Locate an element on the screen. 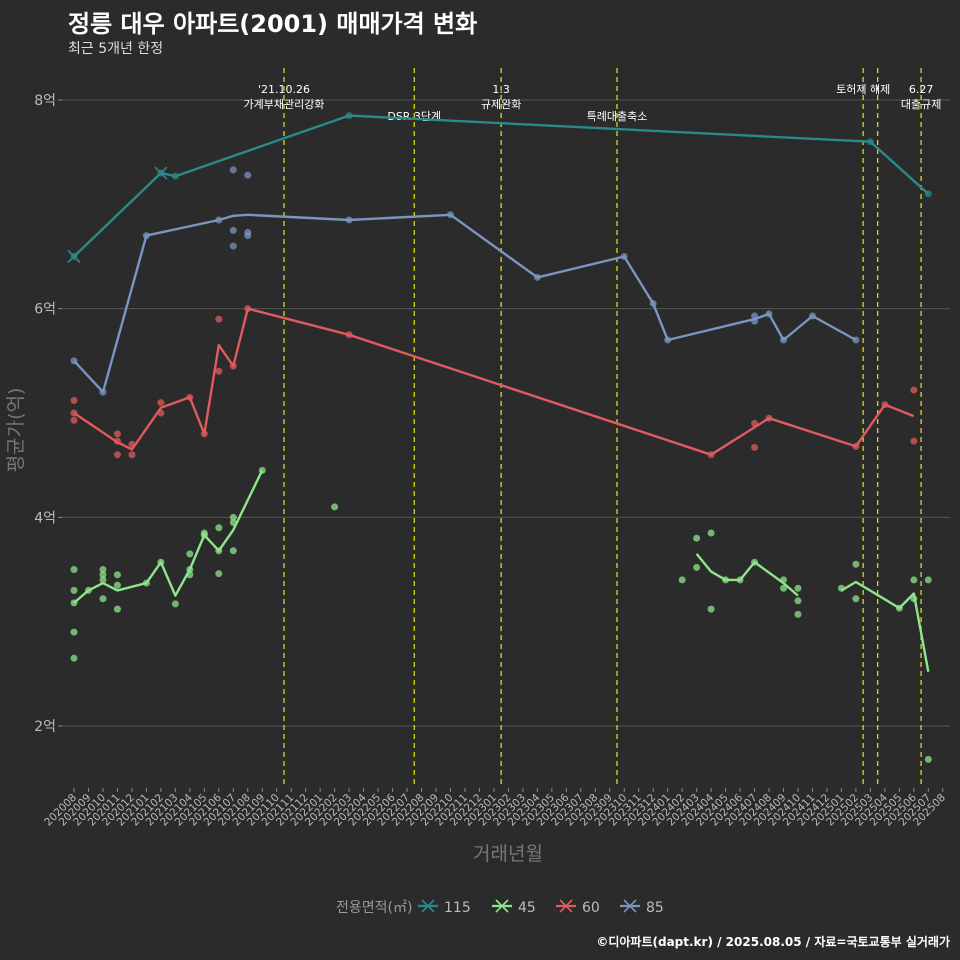 This screenshot has height=960, width=960. legend: 전용면적(㎡) 115 45 60 85 is located at coordinates (500, 907).